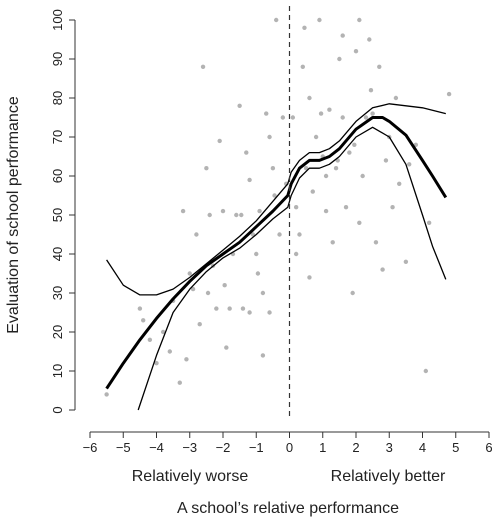  I want to click on x-tick-label: −6, so click(90, 447).